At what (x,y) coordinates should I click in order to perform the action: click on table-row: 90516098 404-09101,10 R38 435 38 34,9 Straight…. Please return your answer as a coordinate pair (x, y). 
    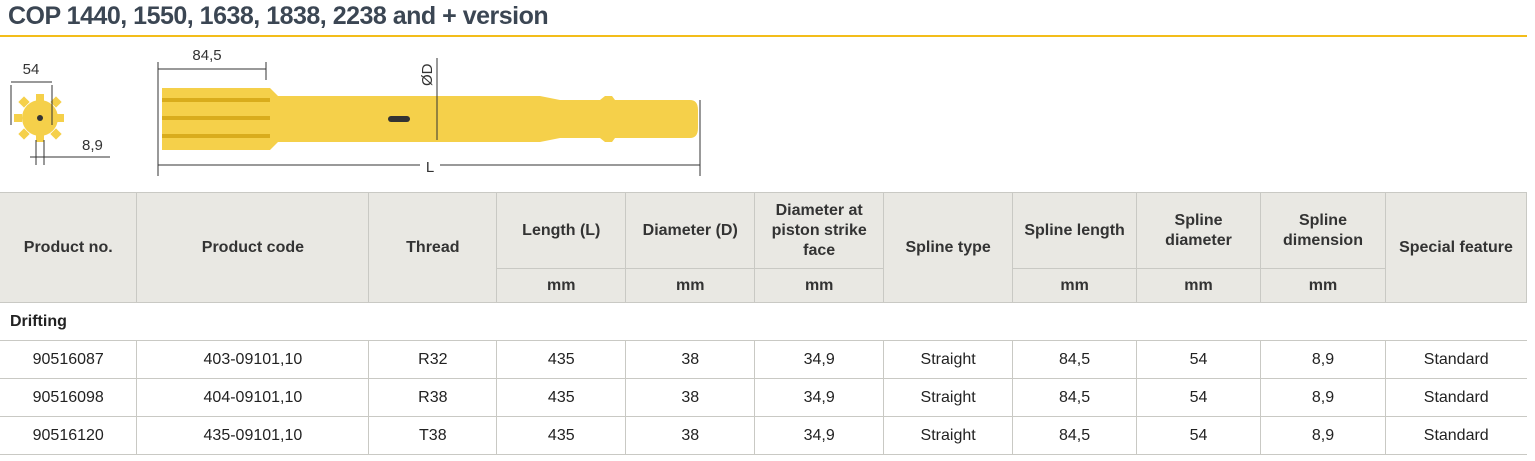
    Looking at the image, I should click on (763, 397).